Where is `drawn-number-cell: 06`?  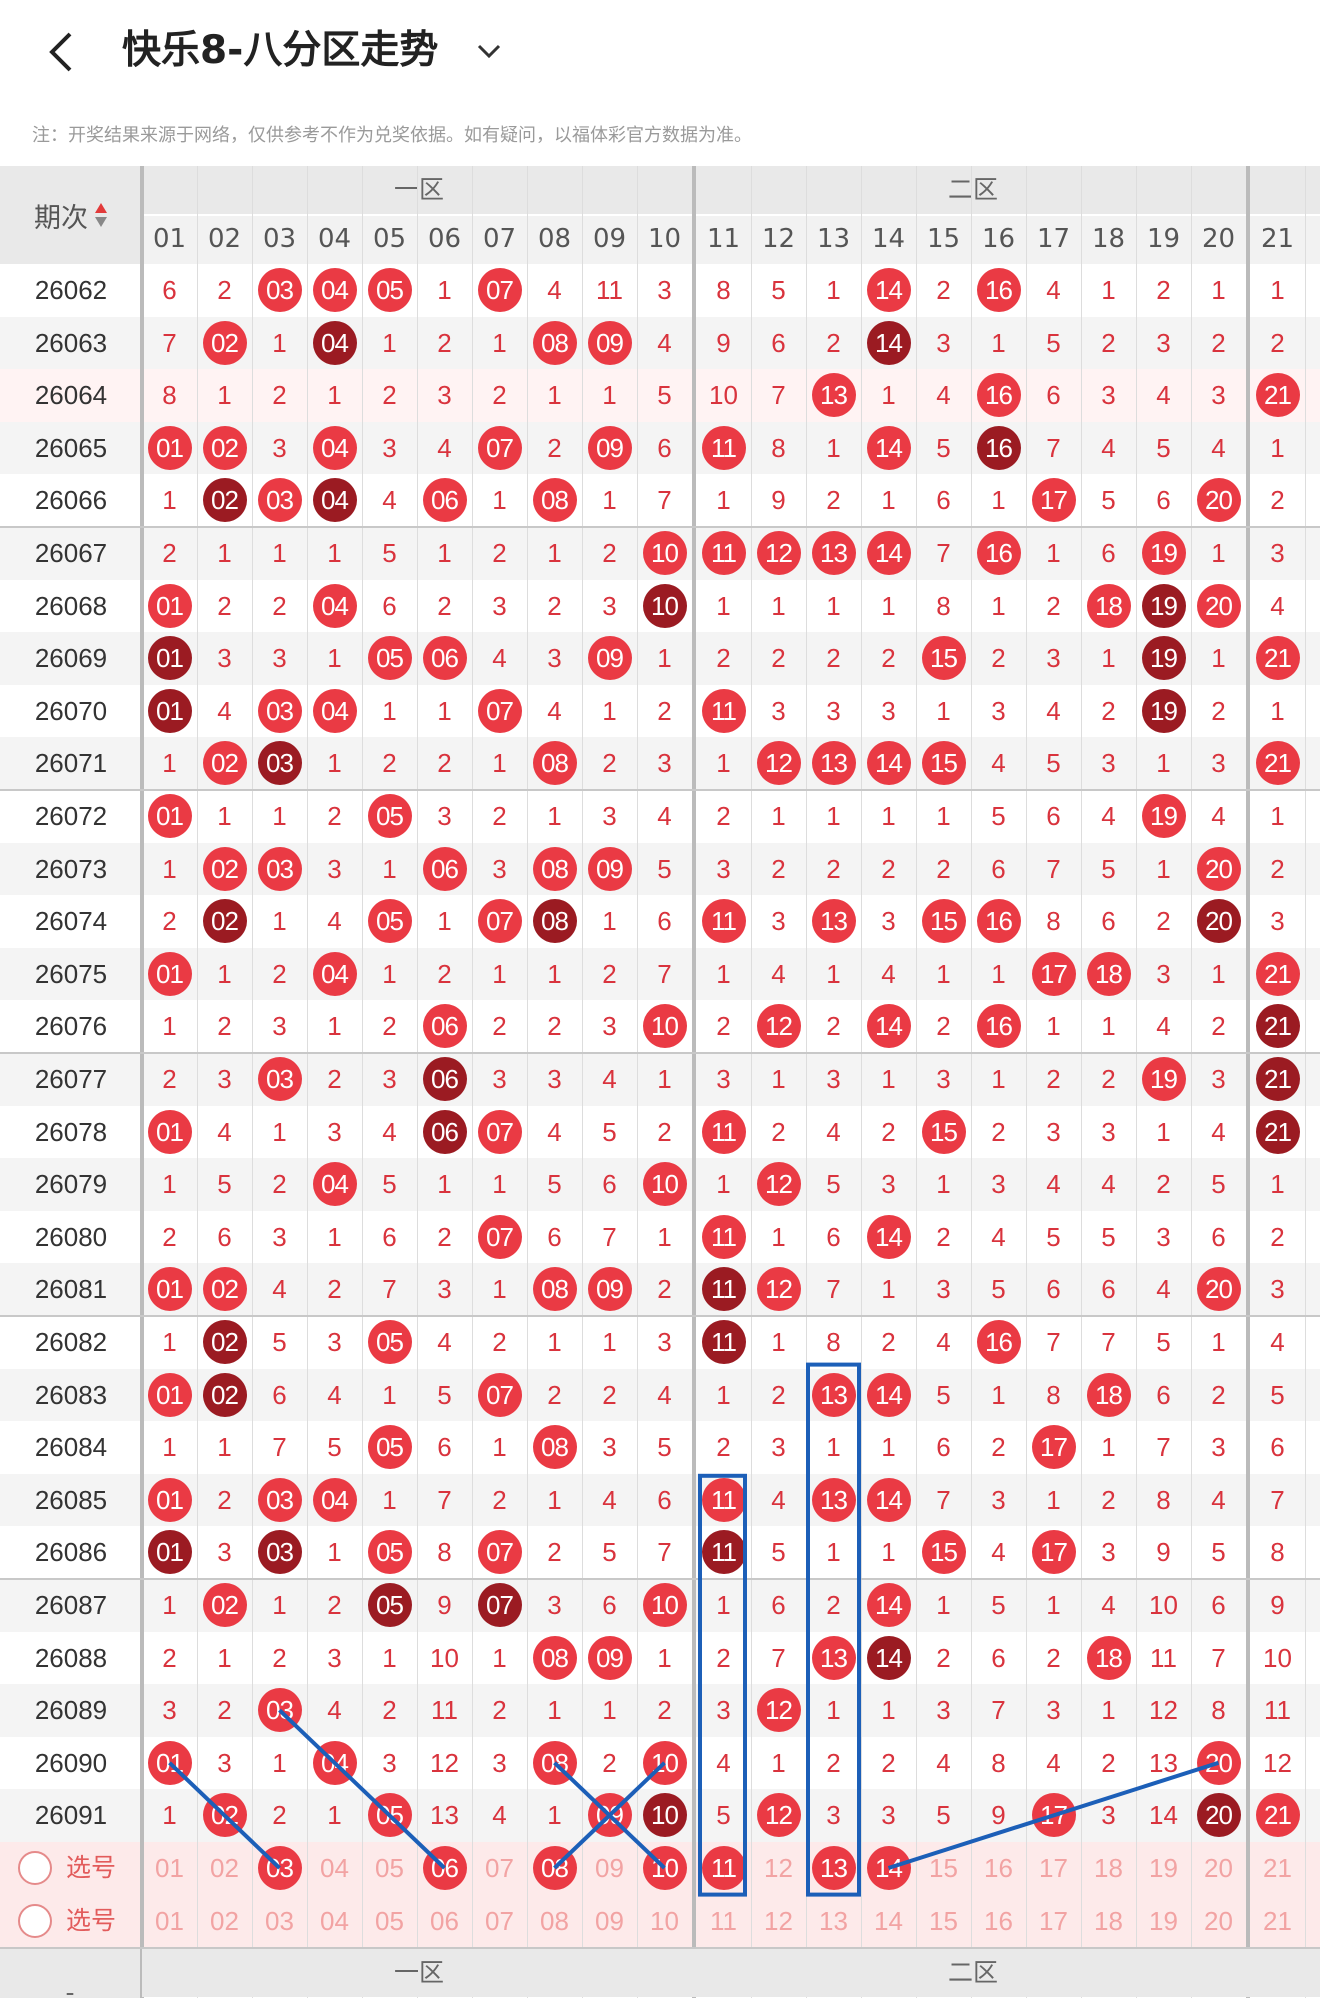 drawn-number-cell: 06 is located at coordinates (444, 1026).